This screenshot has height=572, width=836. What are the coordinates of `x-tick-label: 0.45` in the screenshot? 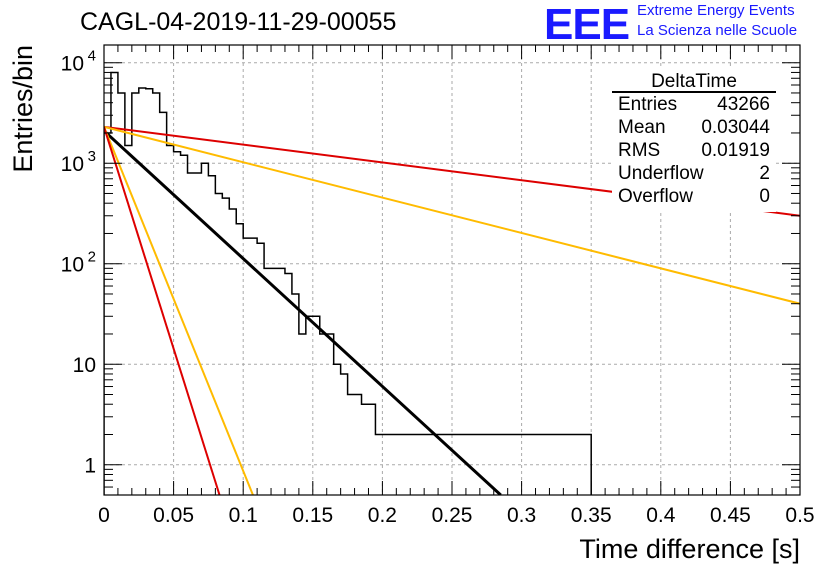 It's located at (730, 515).